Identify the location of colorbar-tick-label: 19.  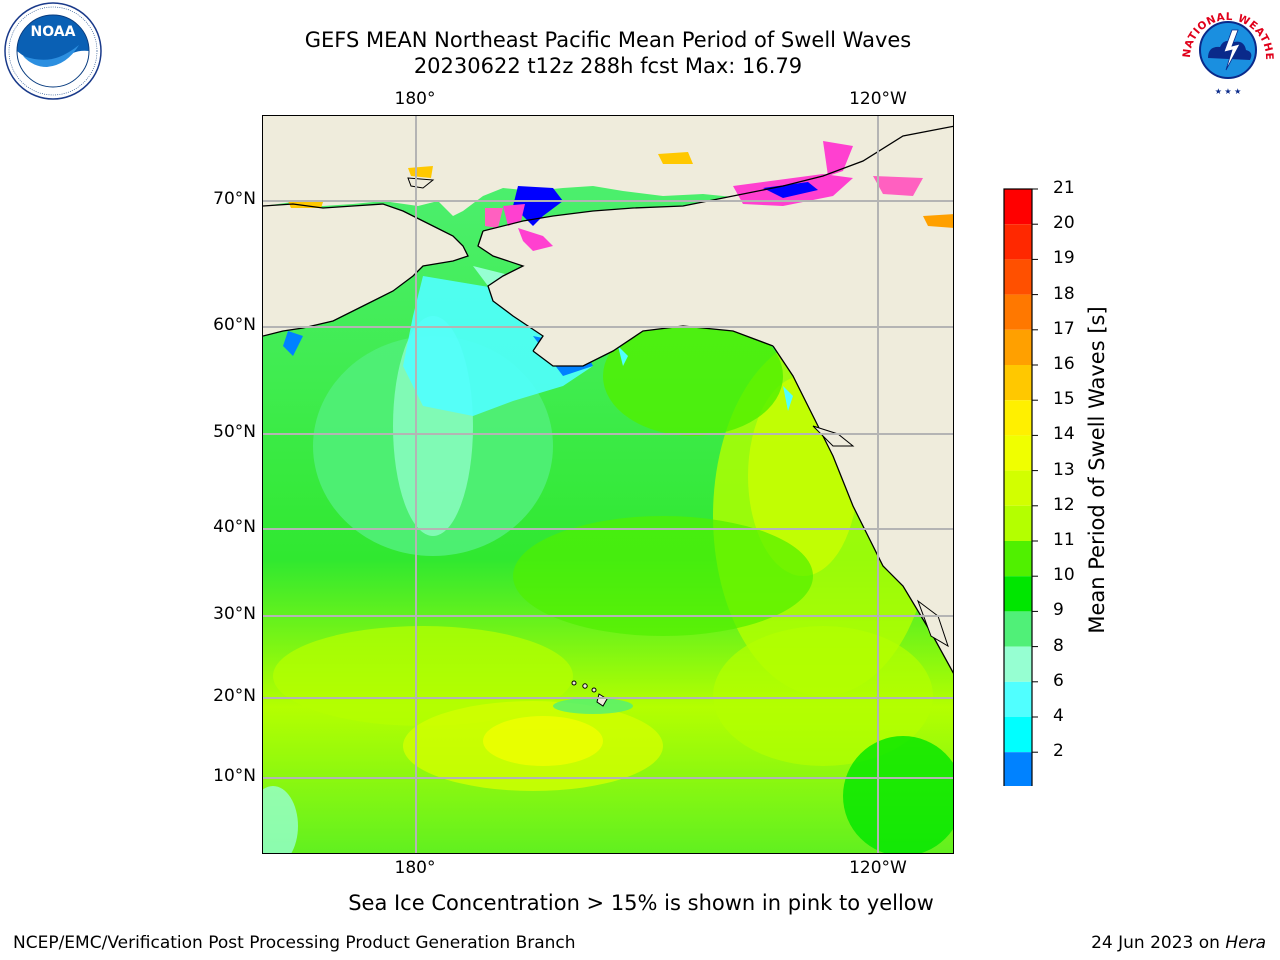
(1064, 258).